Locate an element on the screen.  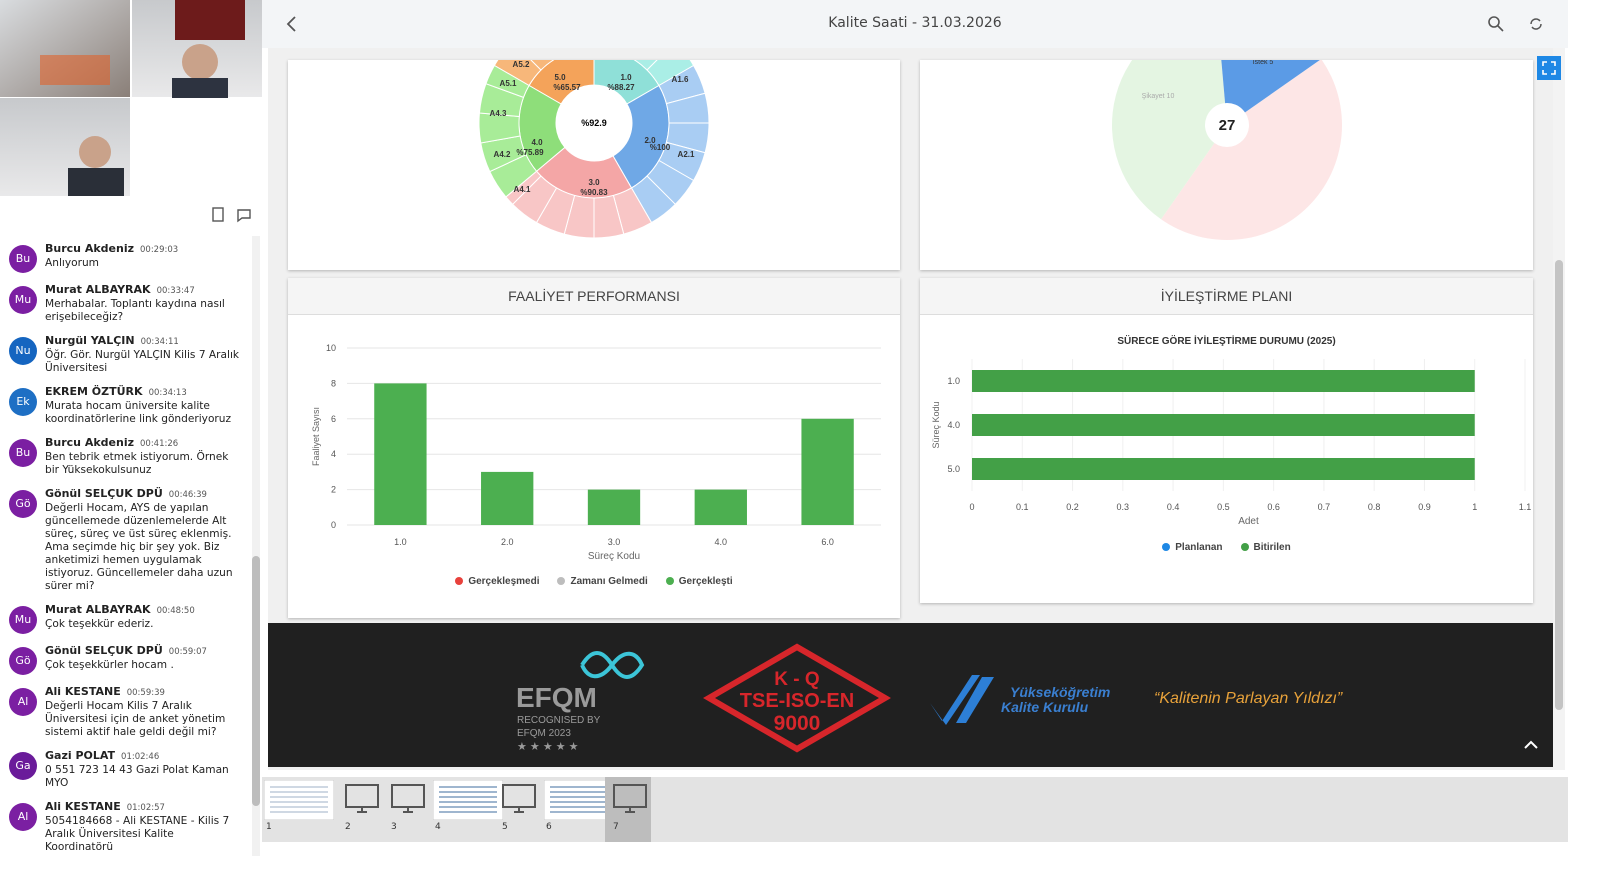
copy-icon is located at coordinates (218, 214).